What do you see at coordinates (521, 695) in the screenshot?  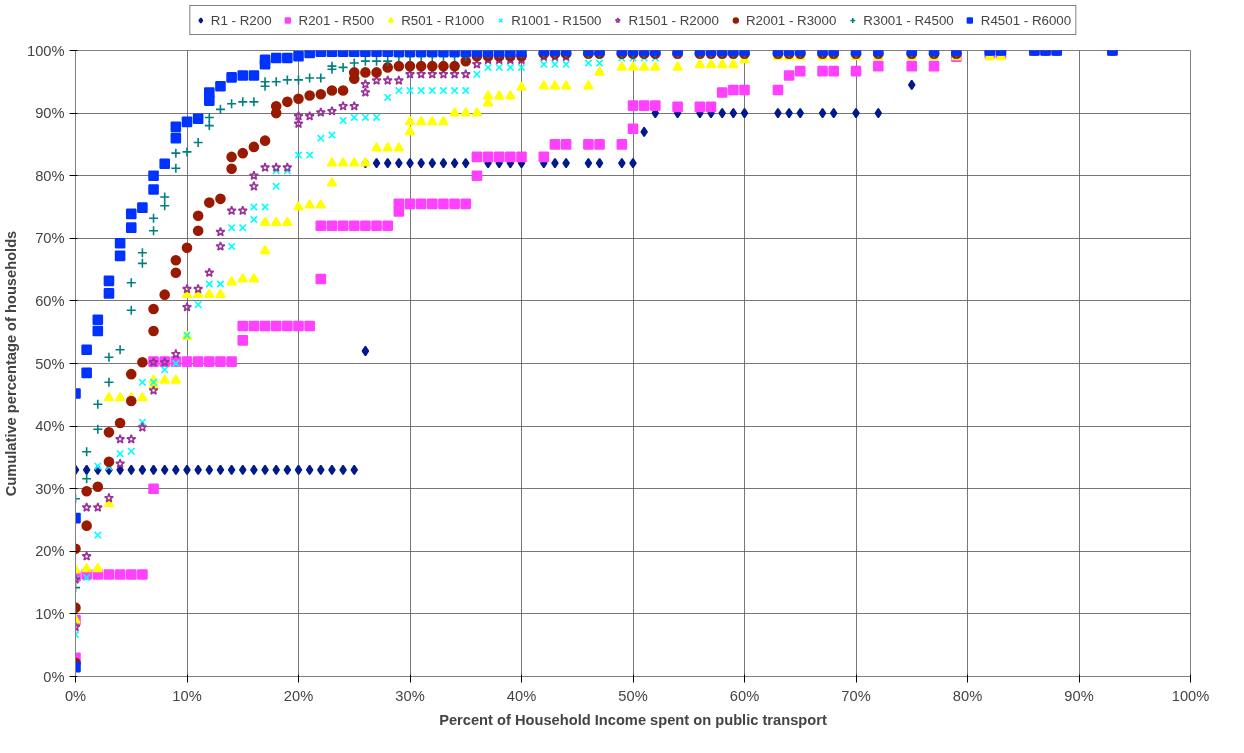 I see `x-tick-label: 40%` at bounding box center [521, 695].